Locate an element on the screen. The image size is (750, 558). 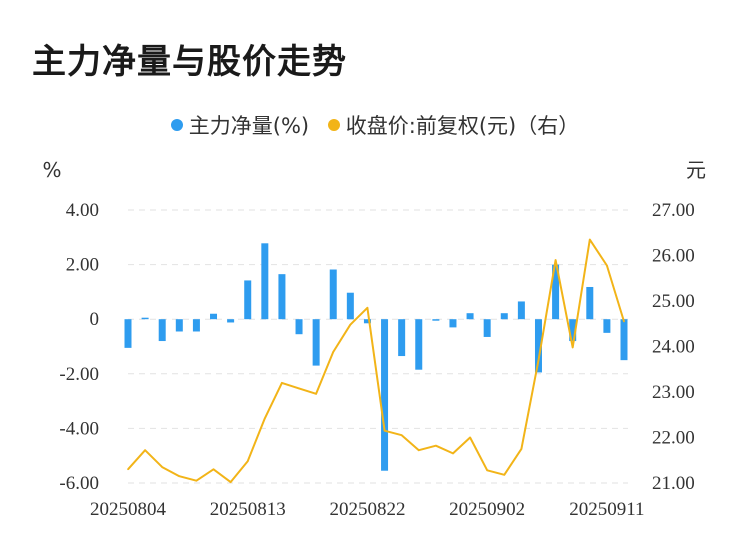
legend-item-close-price: 收盘价:前复权(元)（右） is located at coordinates (453, 125).